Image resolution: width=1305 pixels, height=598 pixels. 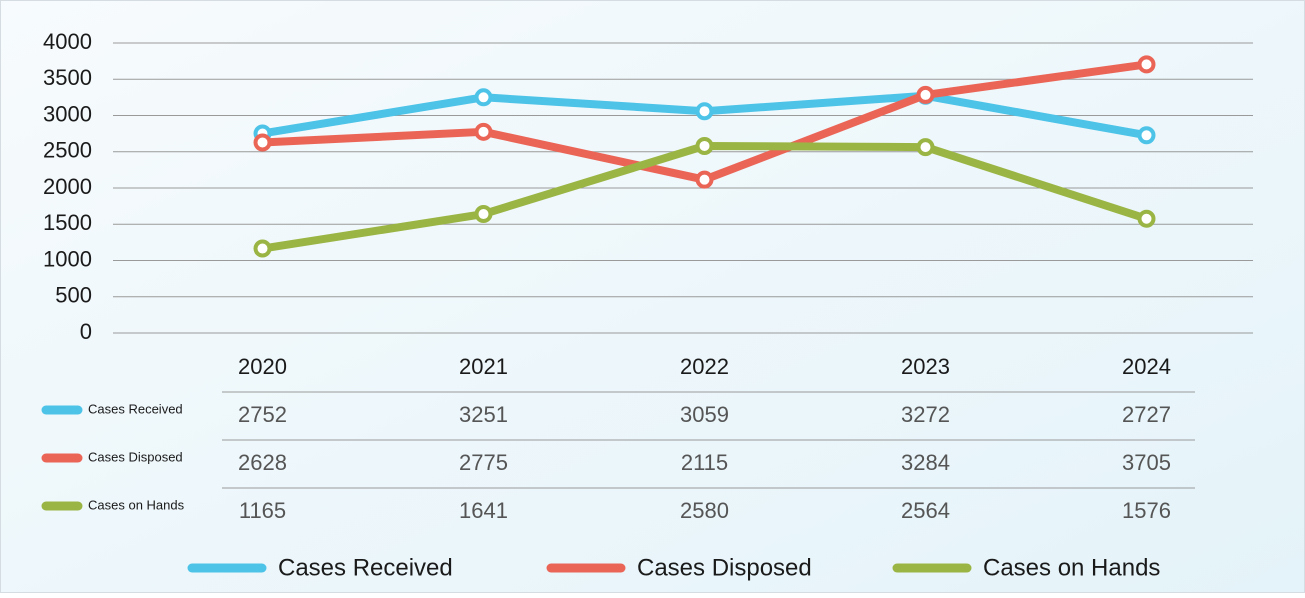 I want to click on y-tick-label: 0, so click(x=86, y=331).